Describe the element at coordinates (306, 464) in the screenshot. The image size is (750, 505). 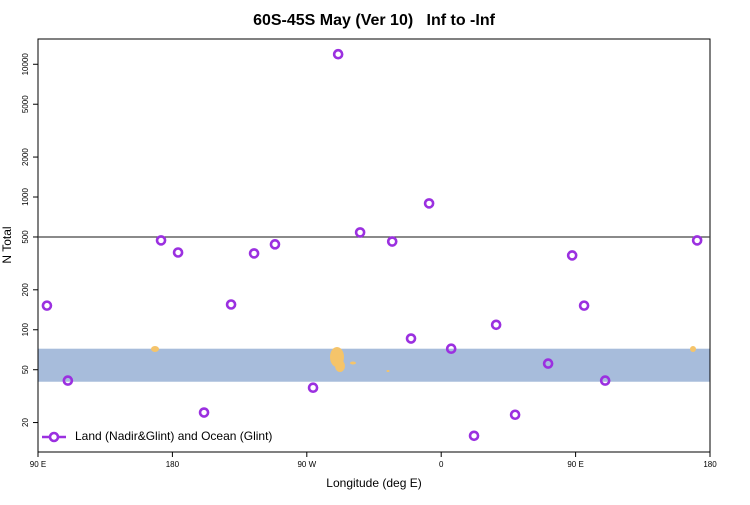
I see `x-tick-label: 90 W` at that location.